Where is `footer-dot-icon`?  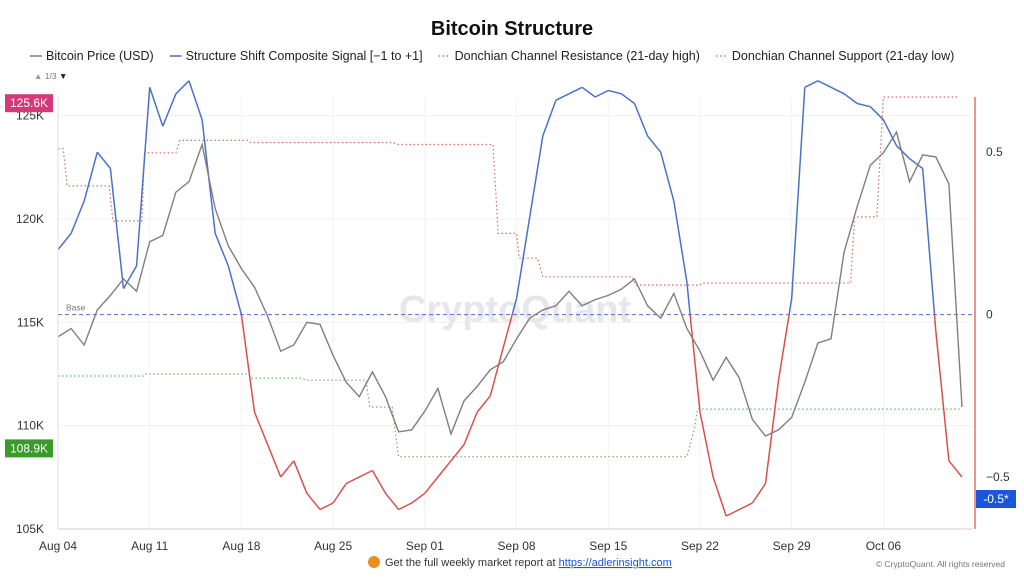
footer-dot-icon is located at coordinates (374, 562).